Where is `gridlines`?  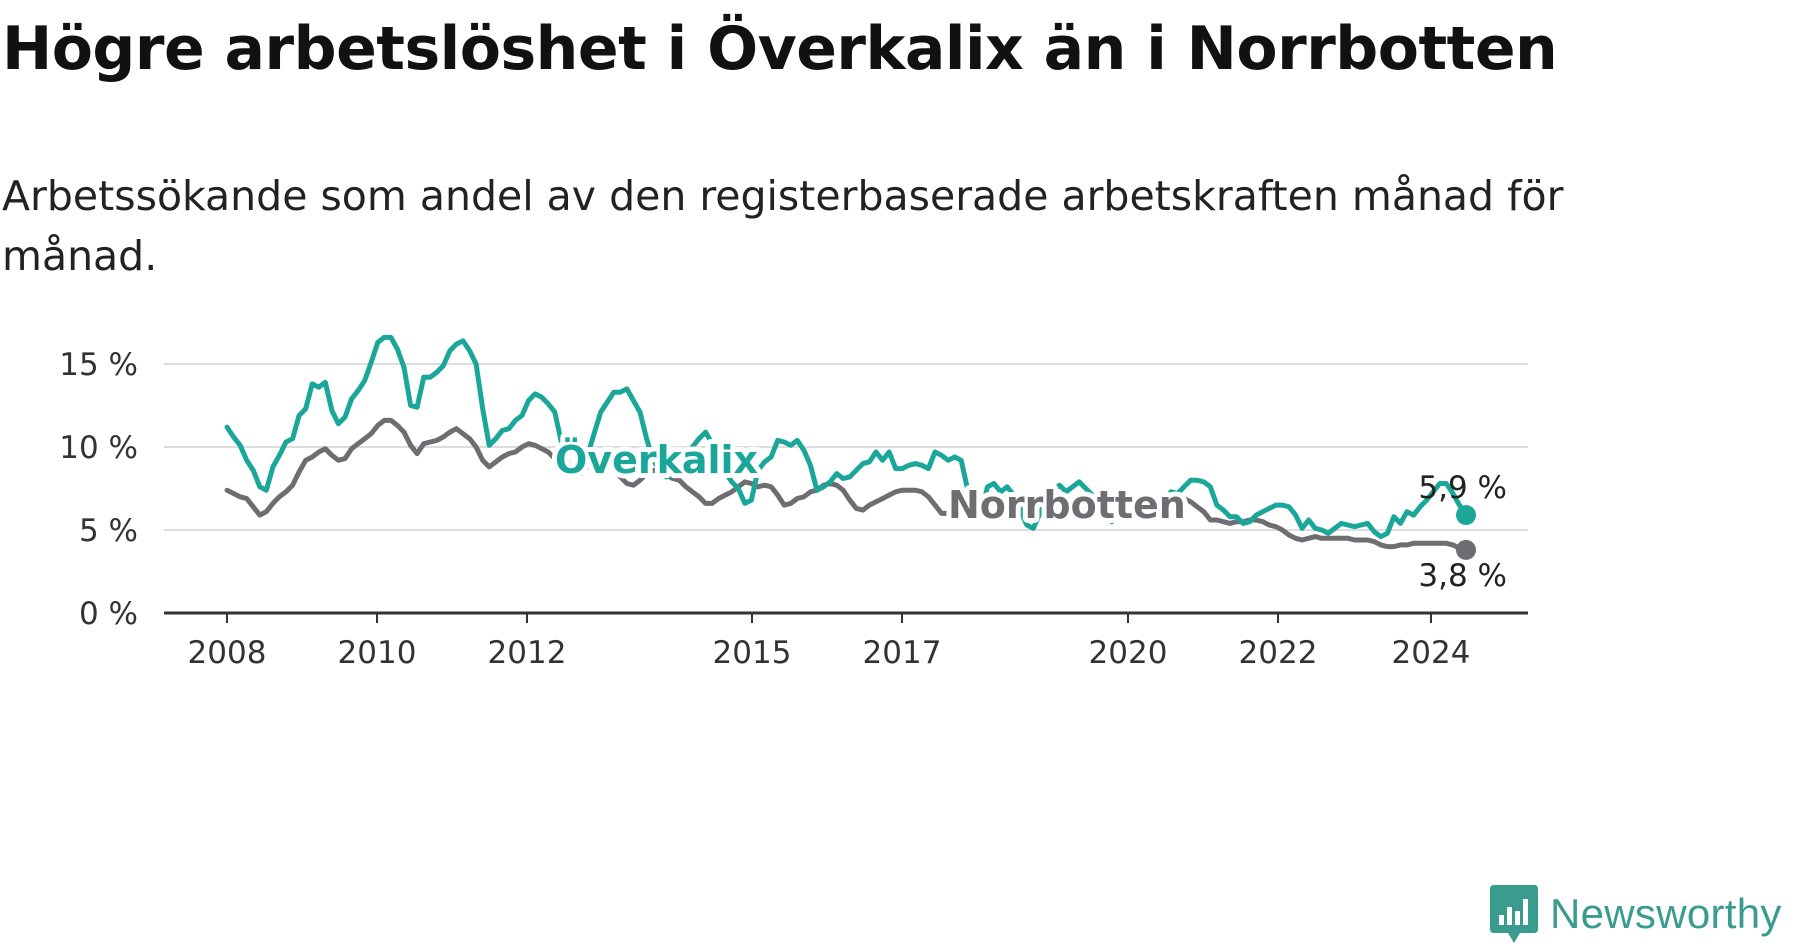 gridlines is located at coordinates (846, 447).